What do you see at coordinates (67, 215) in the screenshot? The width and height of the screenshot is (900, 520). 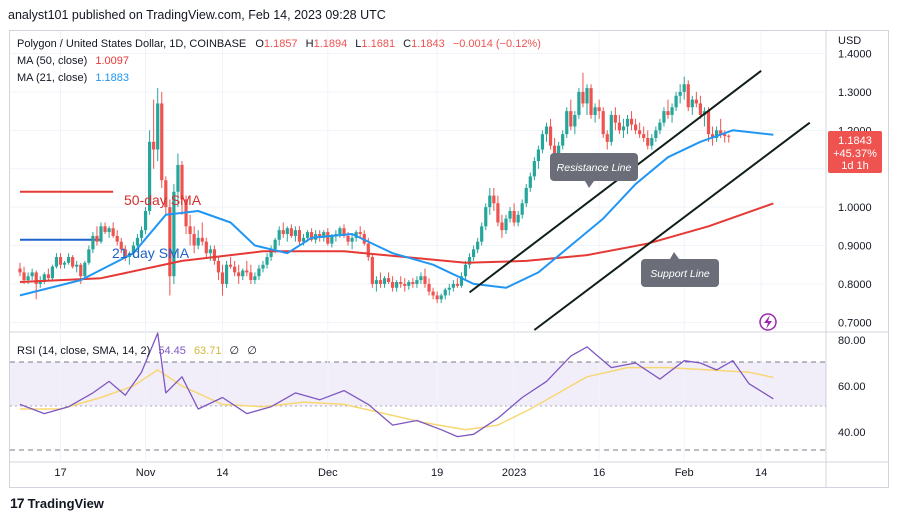 I see `sma-level-lines` at bounding box center [67, 215].